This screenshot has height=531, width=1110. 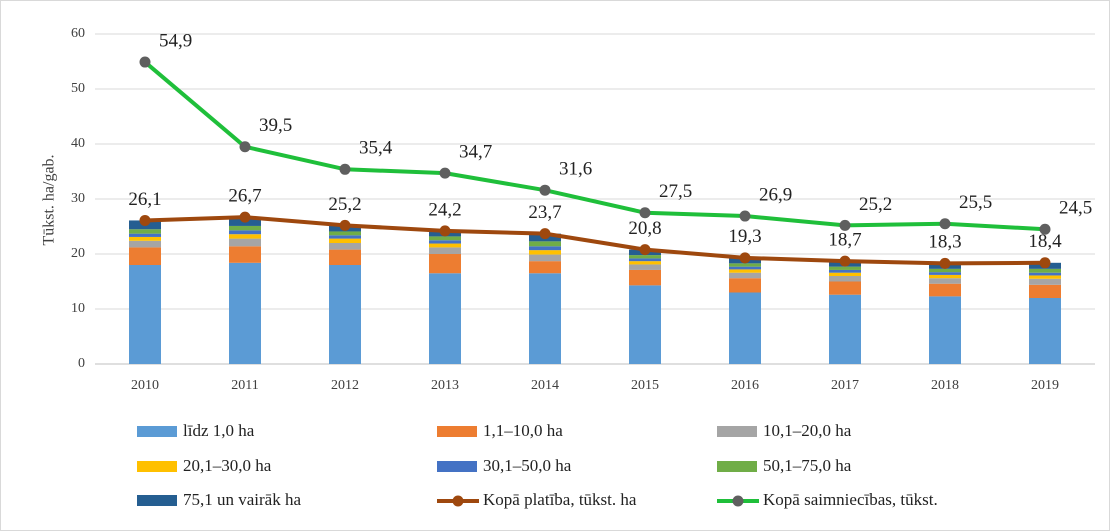 I want to click on y-tick-label: 20, so click(x=78, y=253).